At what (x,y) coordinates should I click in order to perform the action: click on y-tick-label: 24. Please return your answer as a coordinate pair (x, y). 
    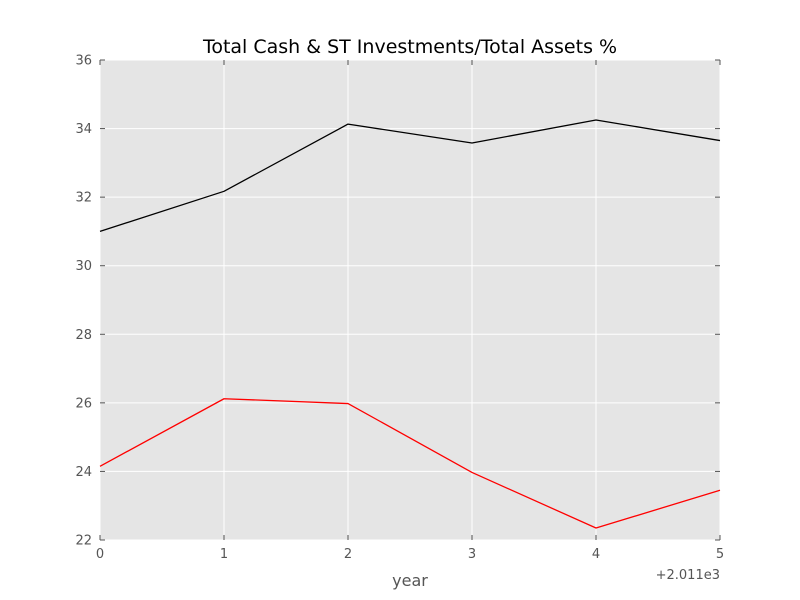
    Looking at the image, I should click on (83, 472).